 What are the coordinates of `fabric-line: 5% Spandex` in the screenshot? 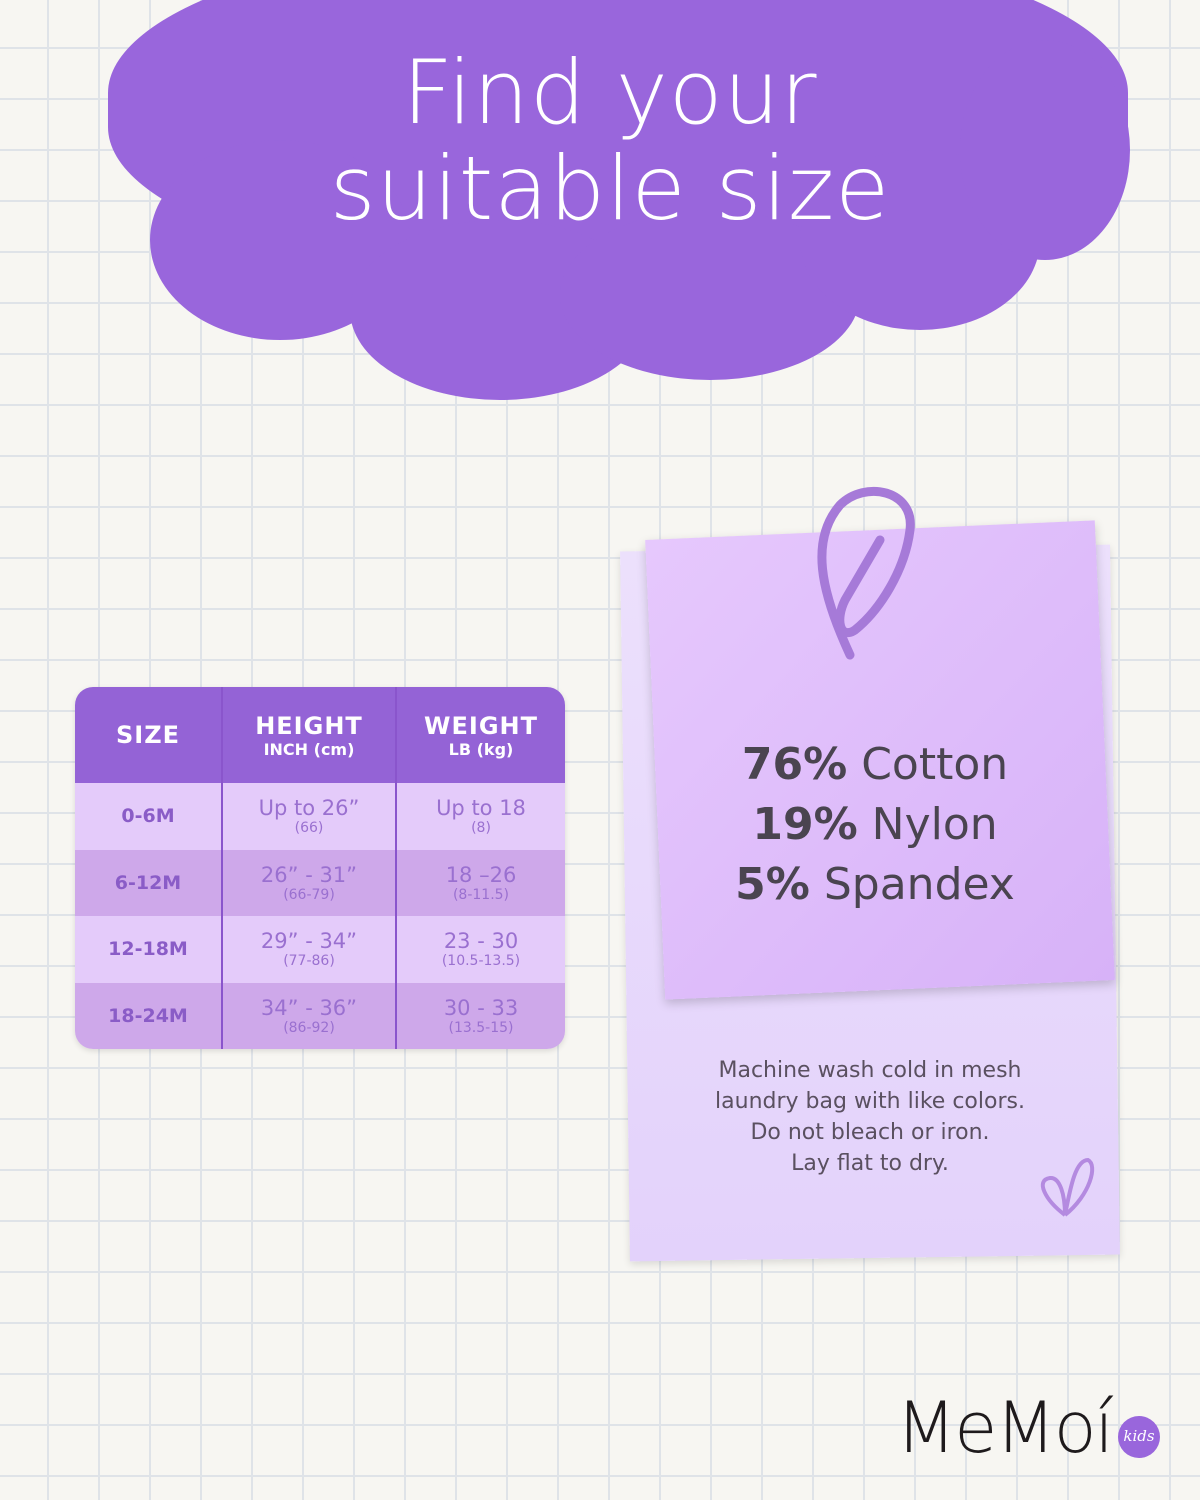 It's located at (875, 884).